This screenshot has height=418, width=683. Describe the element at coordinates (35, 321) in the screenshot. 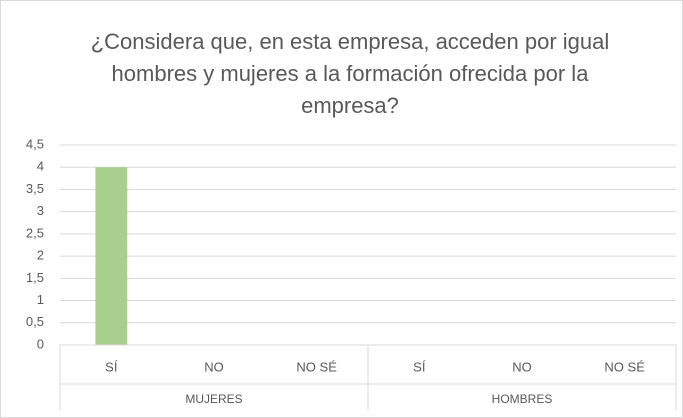

I see `y-tick-label: 0,5` at that location.